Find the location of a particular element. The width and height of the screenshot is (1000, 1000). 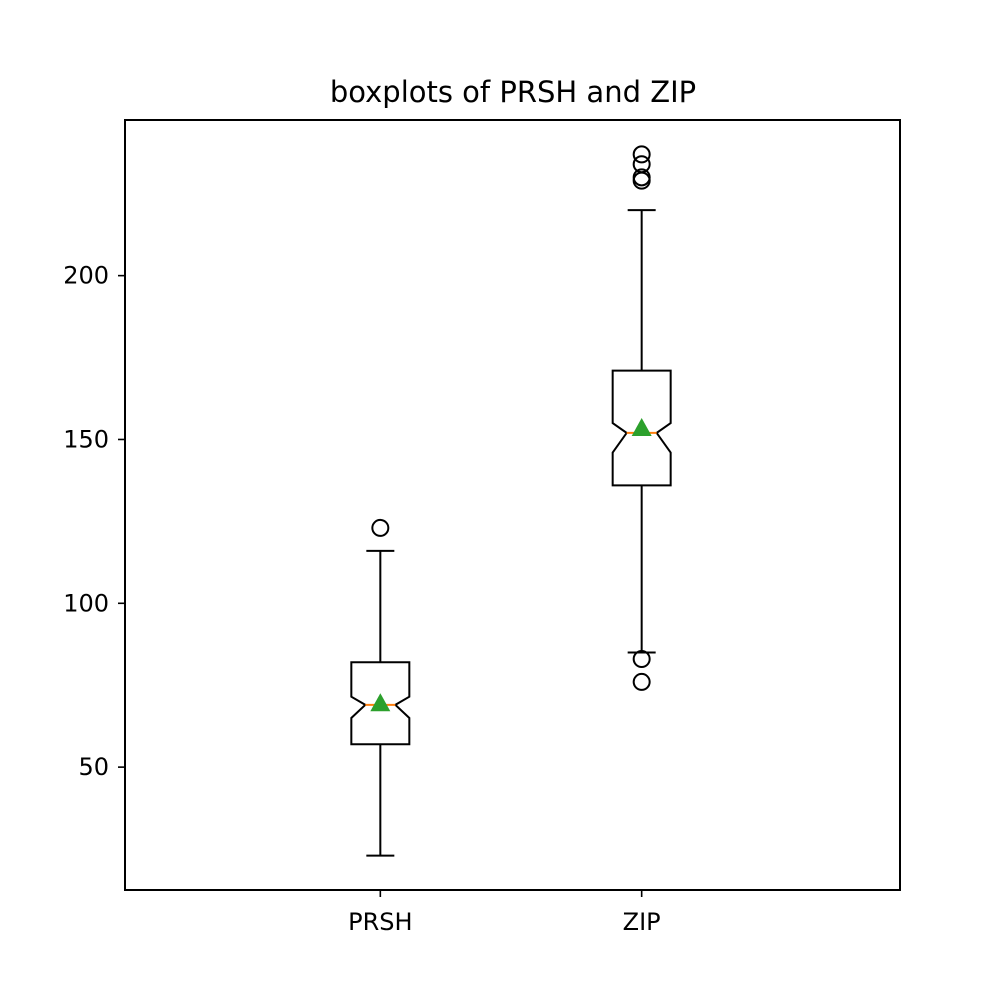

y-tick-label: 50 is located at coordinates (93, 767).